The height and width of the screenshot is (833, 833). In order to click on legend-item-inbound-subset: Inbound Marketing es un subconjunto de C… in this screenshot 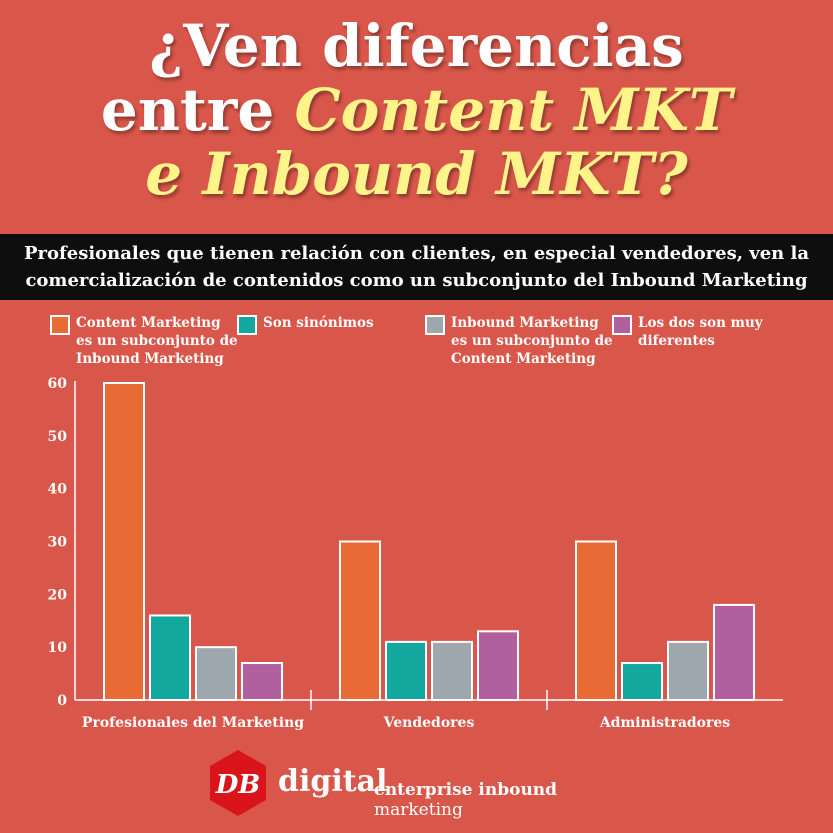, I will do `click(519, 341)`.